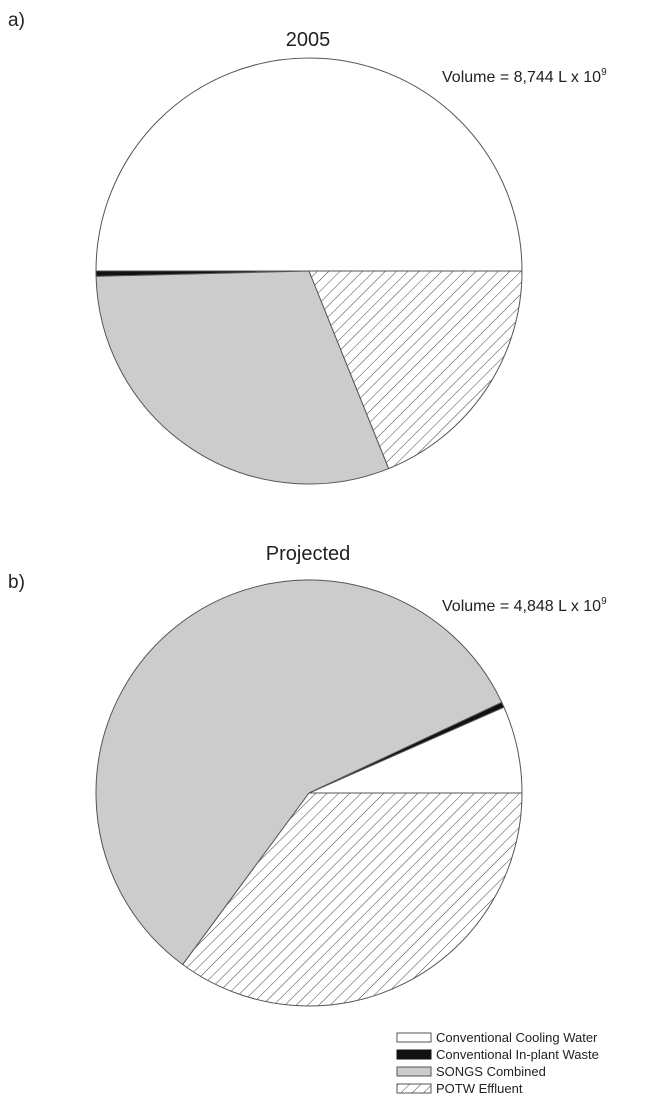  I want to click on pie-title-a: 2005, so click(308, 40).